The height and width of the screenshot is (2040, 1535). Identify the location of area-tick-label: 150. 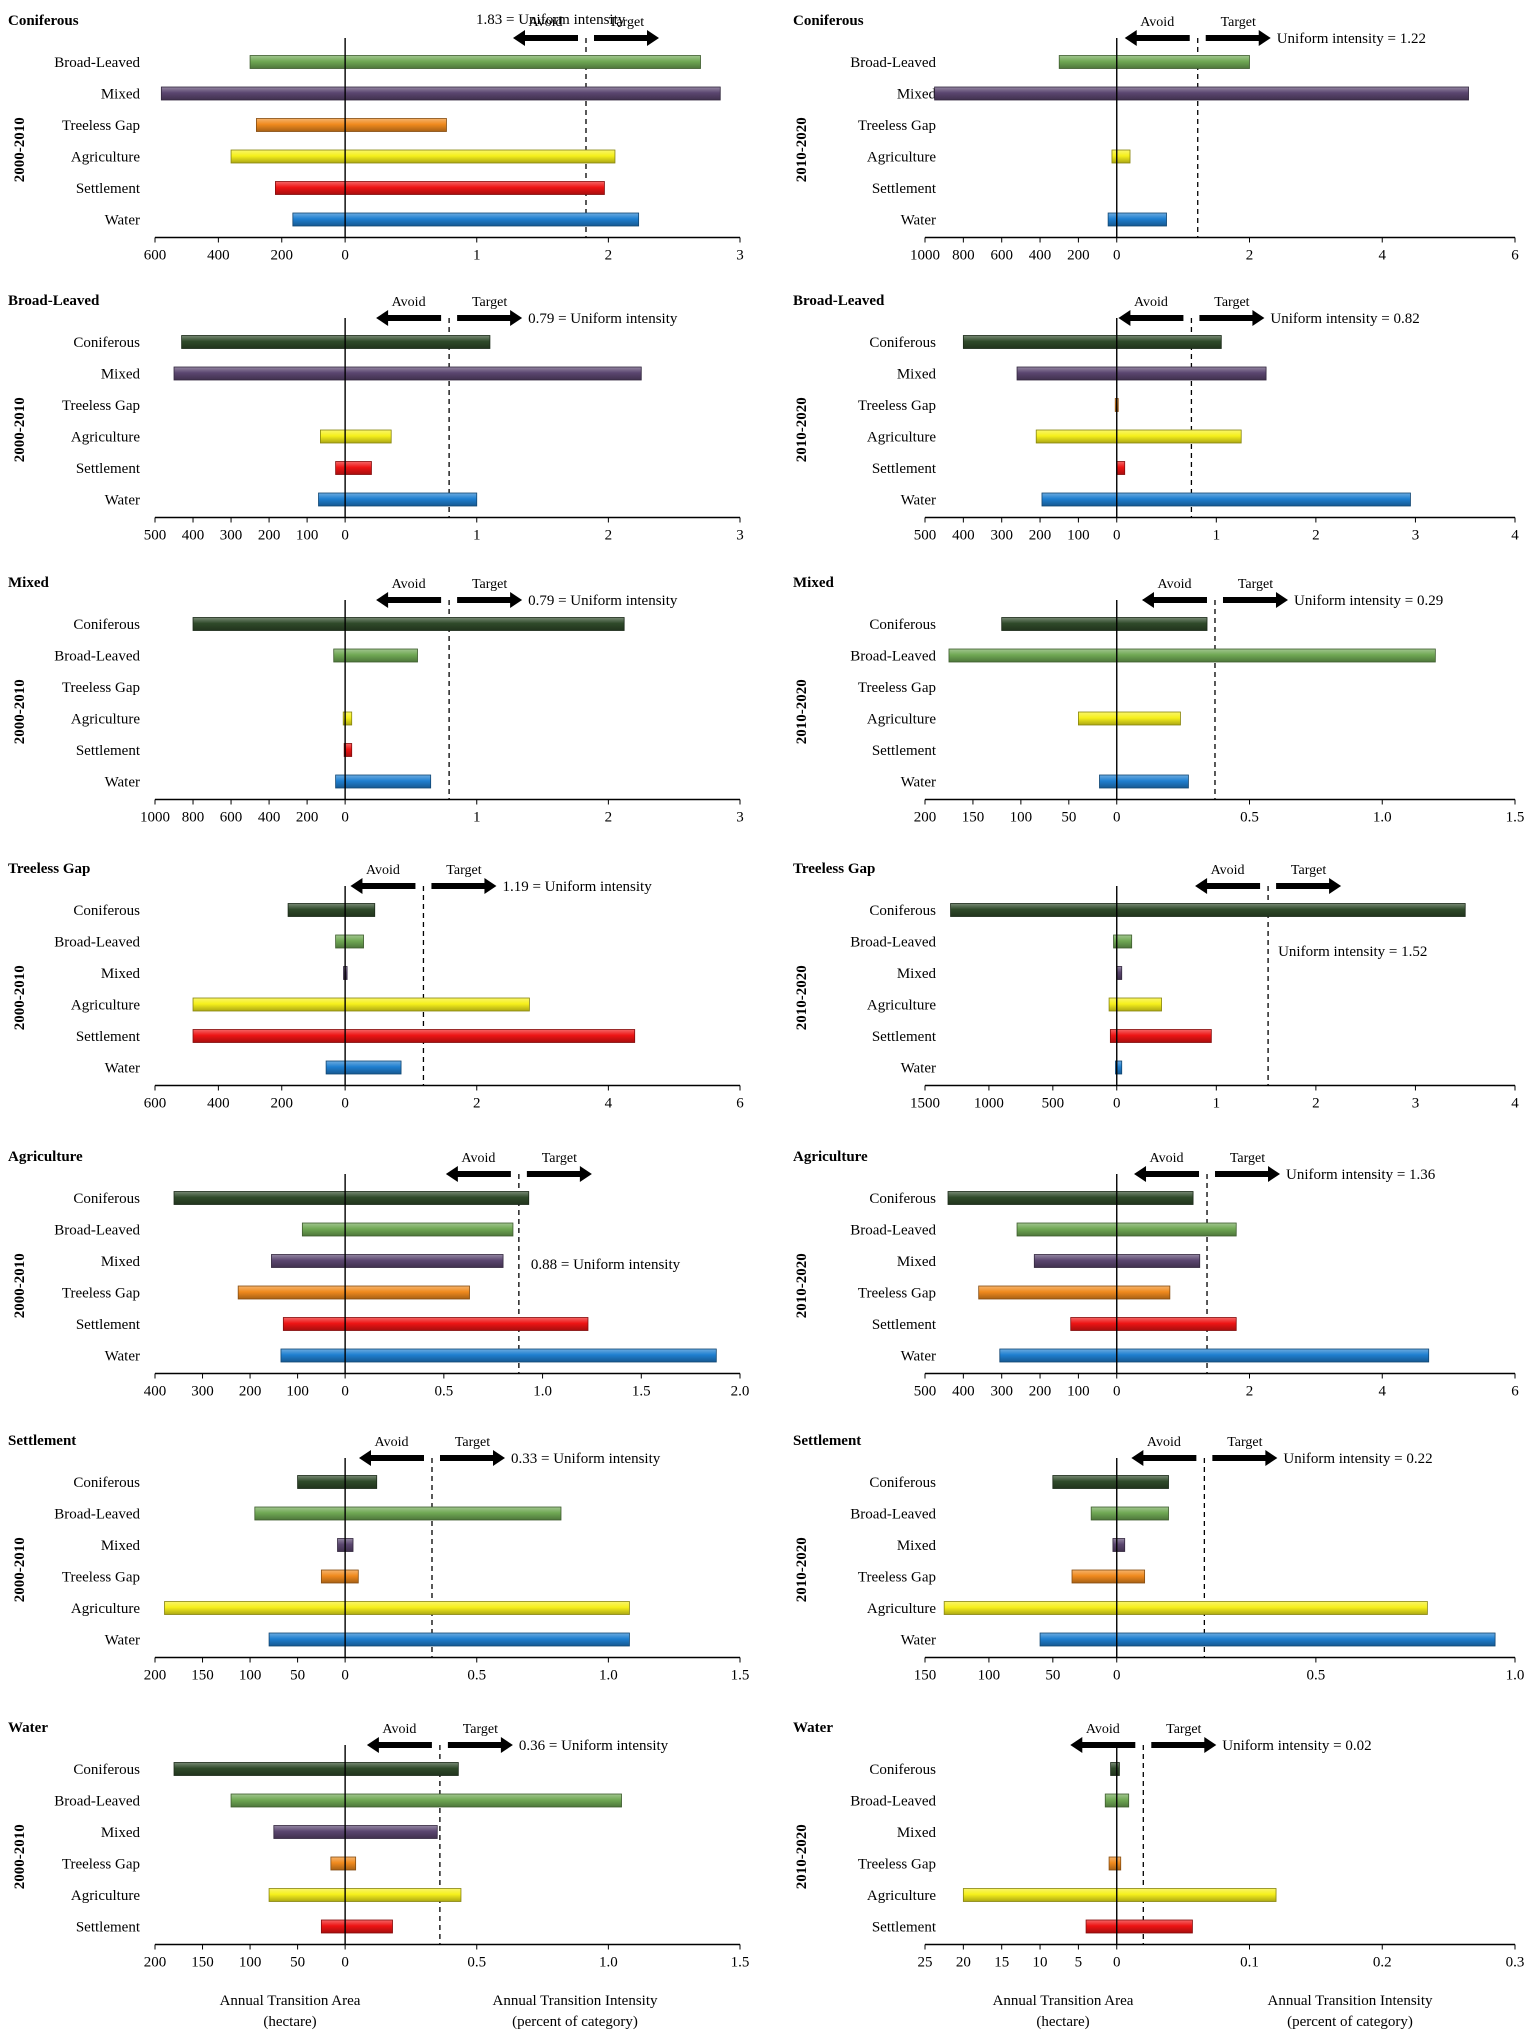
(925, 1676).